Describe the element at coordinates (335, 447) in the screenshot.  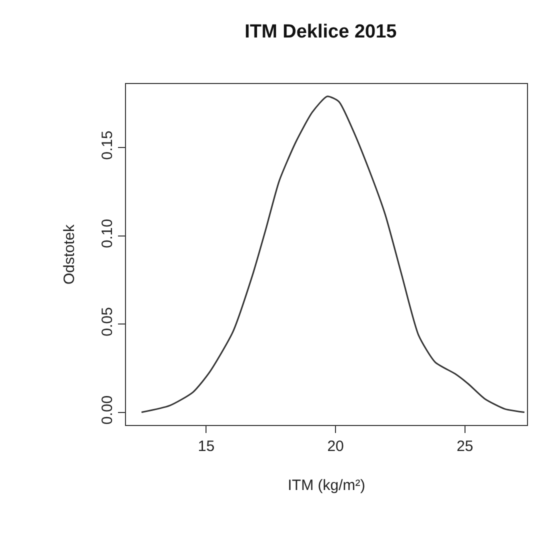
I see `x-tick-label: 20` at that location.